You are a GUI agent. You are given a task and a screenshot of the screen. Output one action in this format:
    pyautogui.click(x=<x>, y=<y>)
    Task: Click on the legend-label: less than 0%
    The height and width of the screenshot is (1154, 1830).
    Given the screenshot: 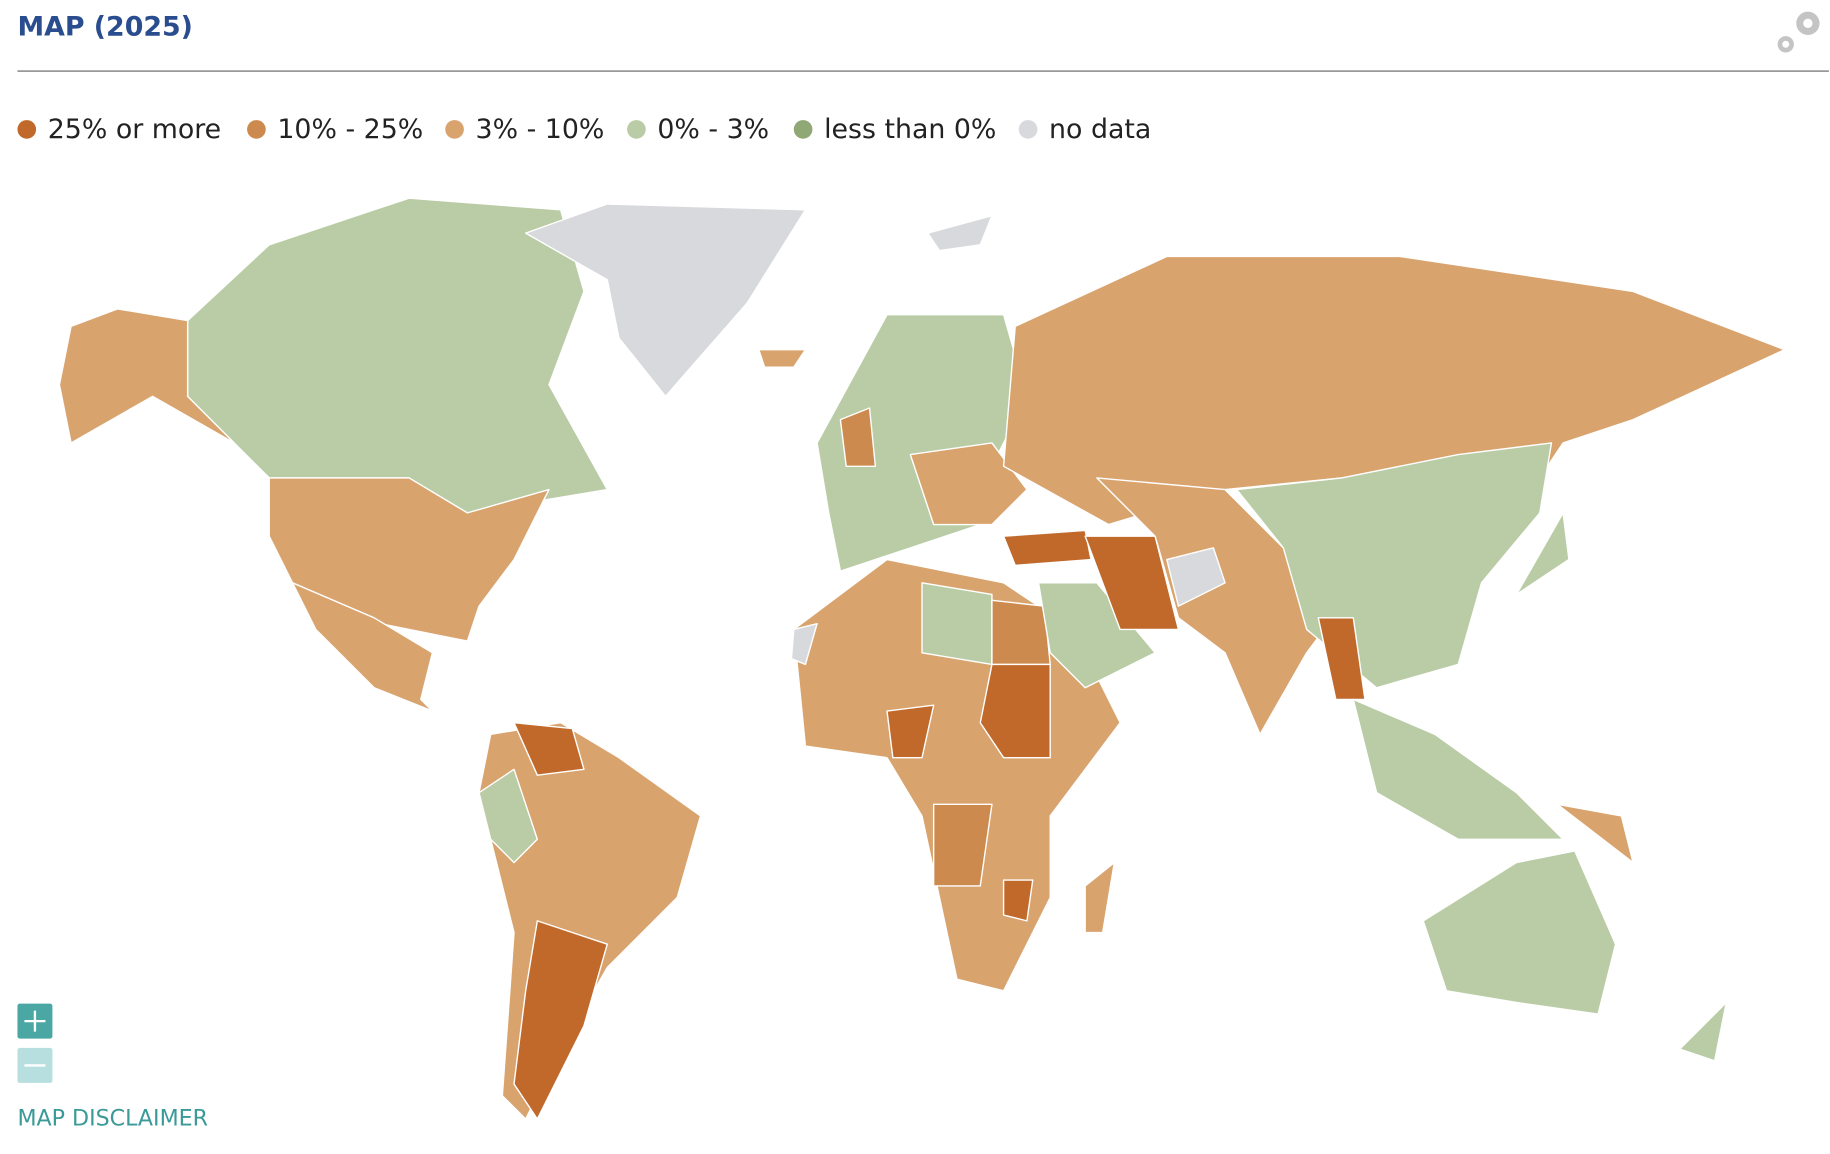 What is the action you would take?
    pyautogui.click(x=910, y=129)
    